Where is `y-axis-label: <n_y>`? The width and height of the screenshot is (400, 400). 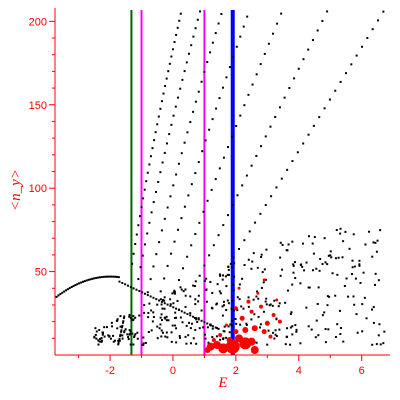
y-axis-label: <n_y> is located at coordinates (16, 190).